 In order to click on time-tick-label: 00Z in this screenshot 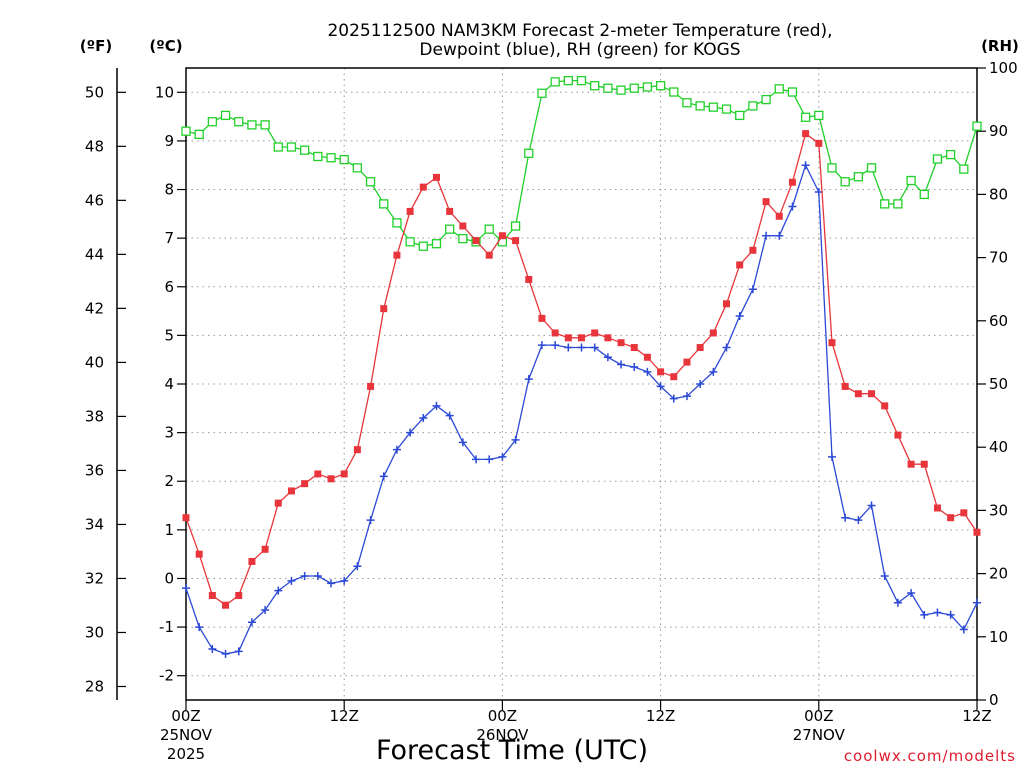, I will do `click(185, 716)`.